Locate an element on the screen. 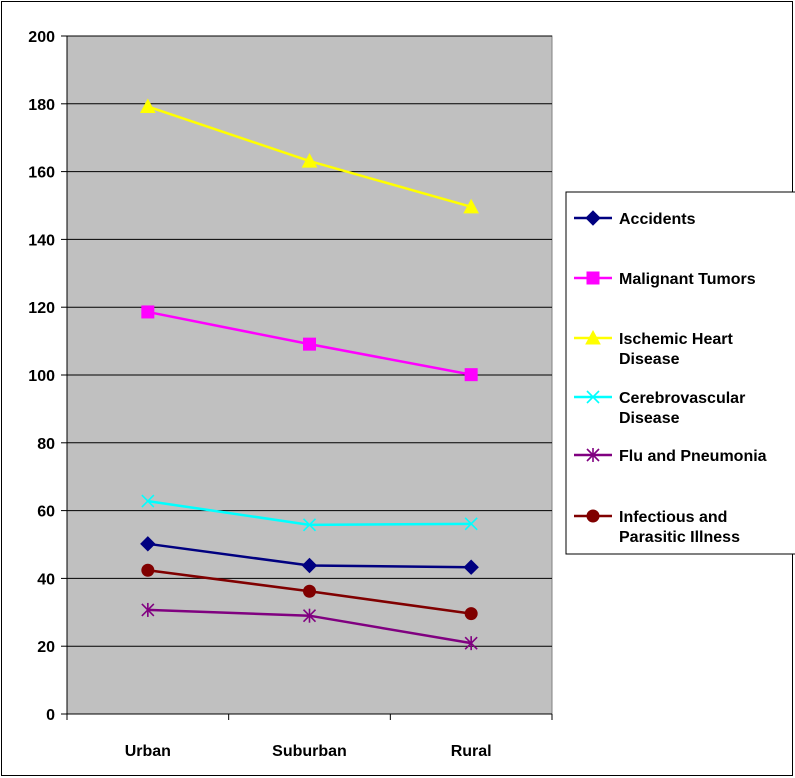 This screenshot has width=795, height=778. y-tick-label: 140 is located at coordinates (41, 240).